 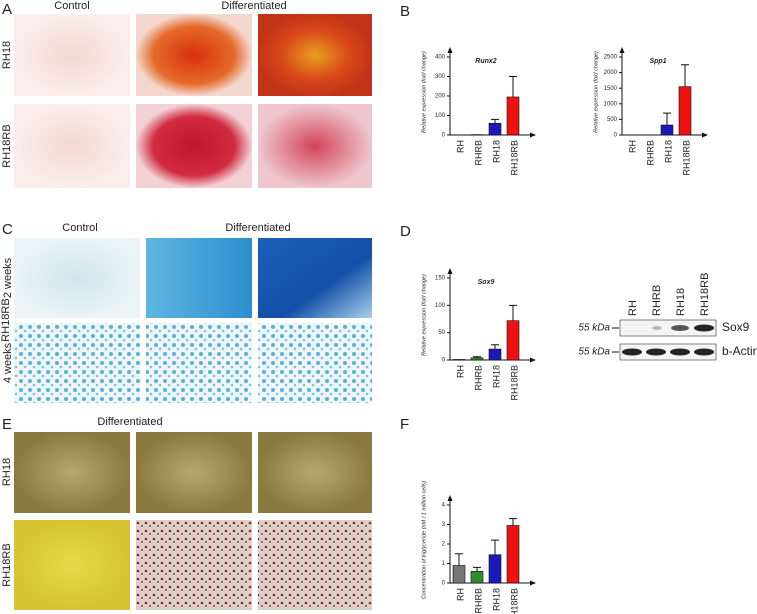 I want to click on group-label: RH18RB, so click(x=6, y=319).